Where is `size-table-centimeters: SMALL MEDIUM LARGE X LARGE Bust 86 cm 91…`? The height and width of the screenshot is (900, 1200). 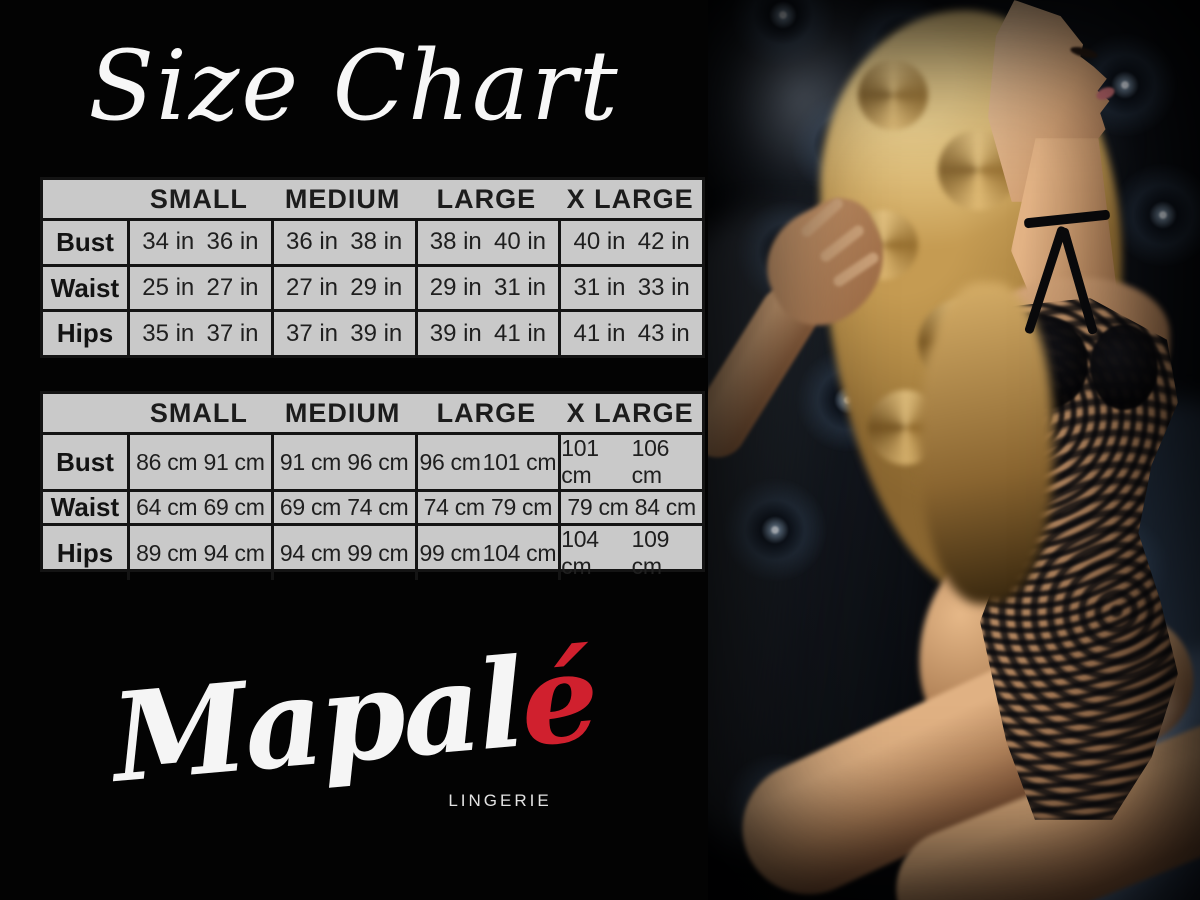
size-table-centimeters: SMALL MEDIUM LARGE X LARGE Bust 86 cm 91… is located at coordinates (372, 485).